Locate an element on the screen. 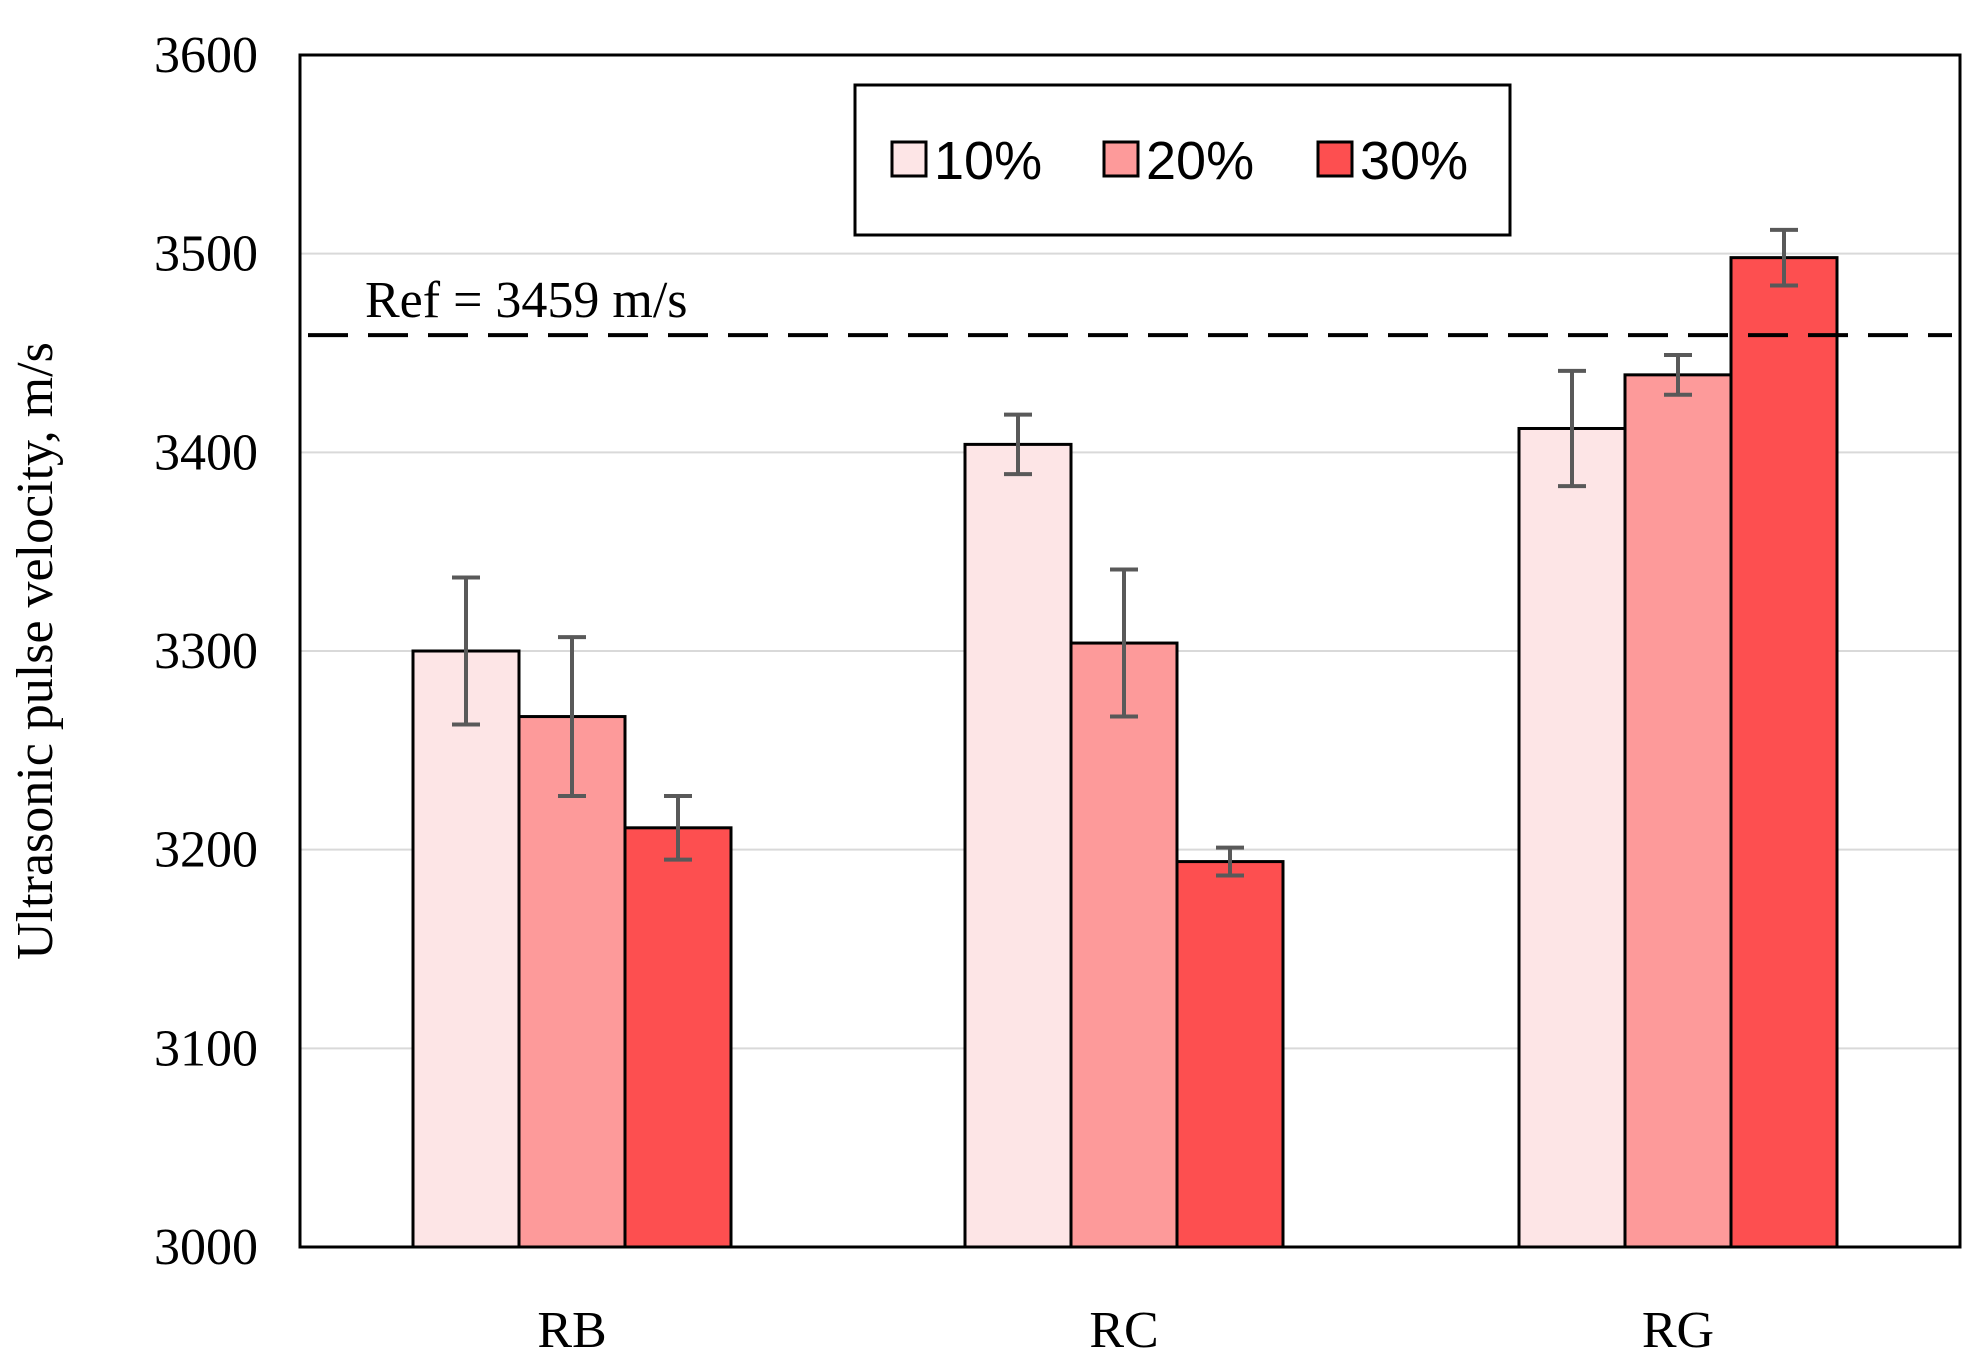 Image resolution: width=1967 pixels, height=1367 pixels. y-tick-label: 3000 is located at coordinates (206, 1247).